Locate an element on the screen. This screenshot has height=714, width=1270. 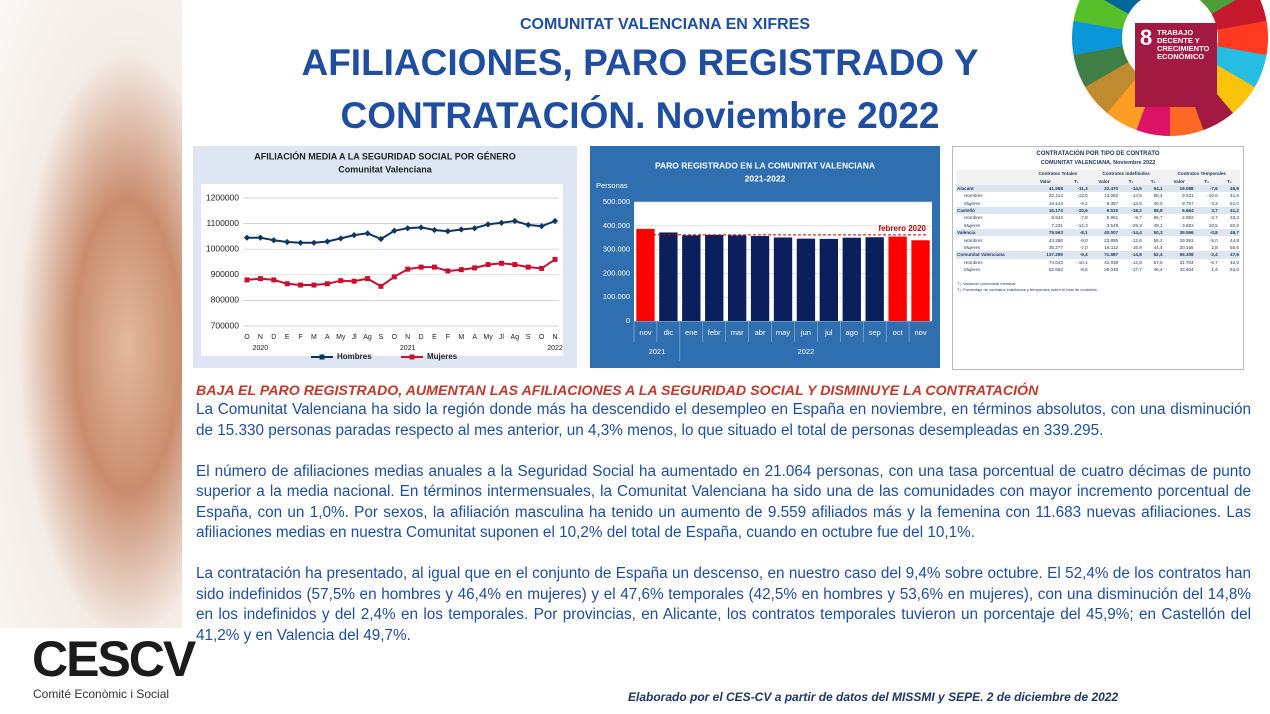
table-cell: 50,9 is located at coordinates (1234, 225).